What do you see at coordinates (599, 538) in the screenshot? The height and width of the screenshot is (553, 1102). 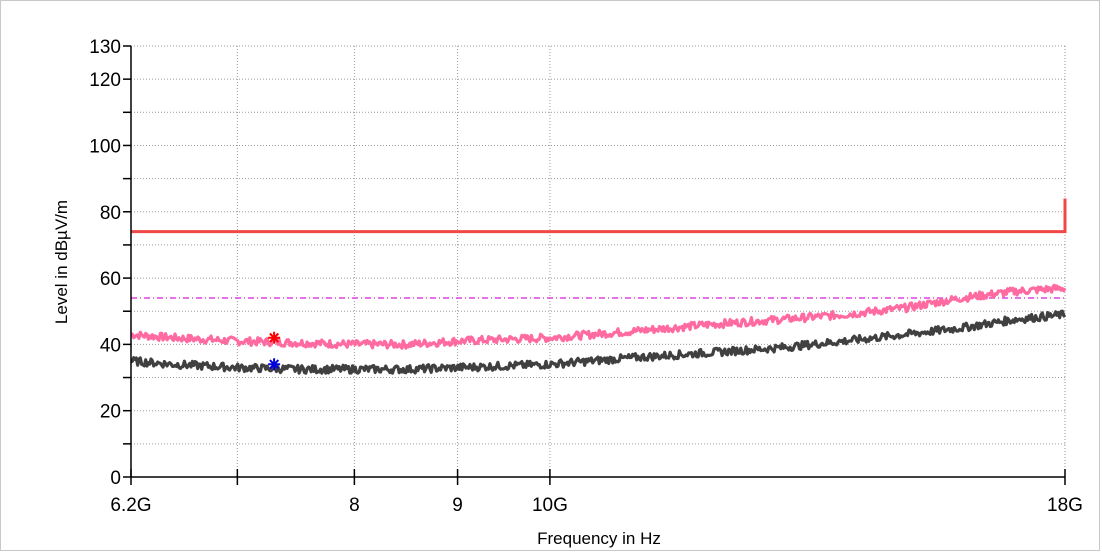 I see `x-axis-label: Frequency in Hz` at bounding box center [599, 538].